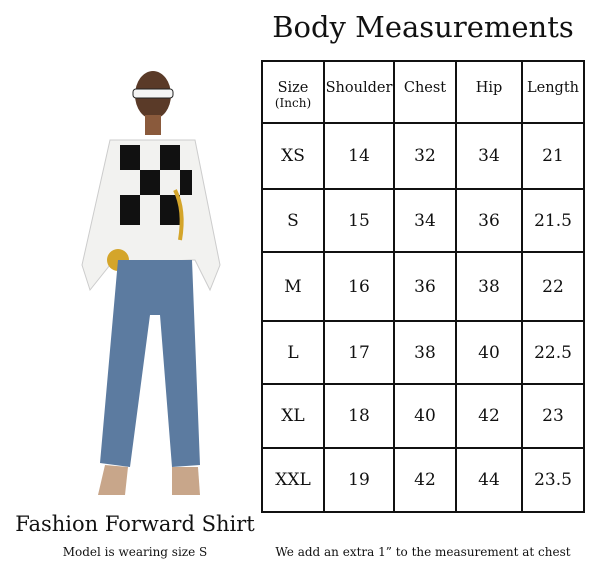  I want to click on cell-shoulder: 14, so click(359, 156).